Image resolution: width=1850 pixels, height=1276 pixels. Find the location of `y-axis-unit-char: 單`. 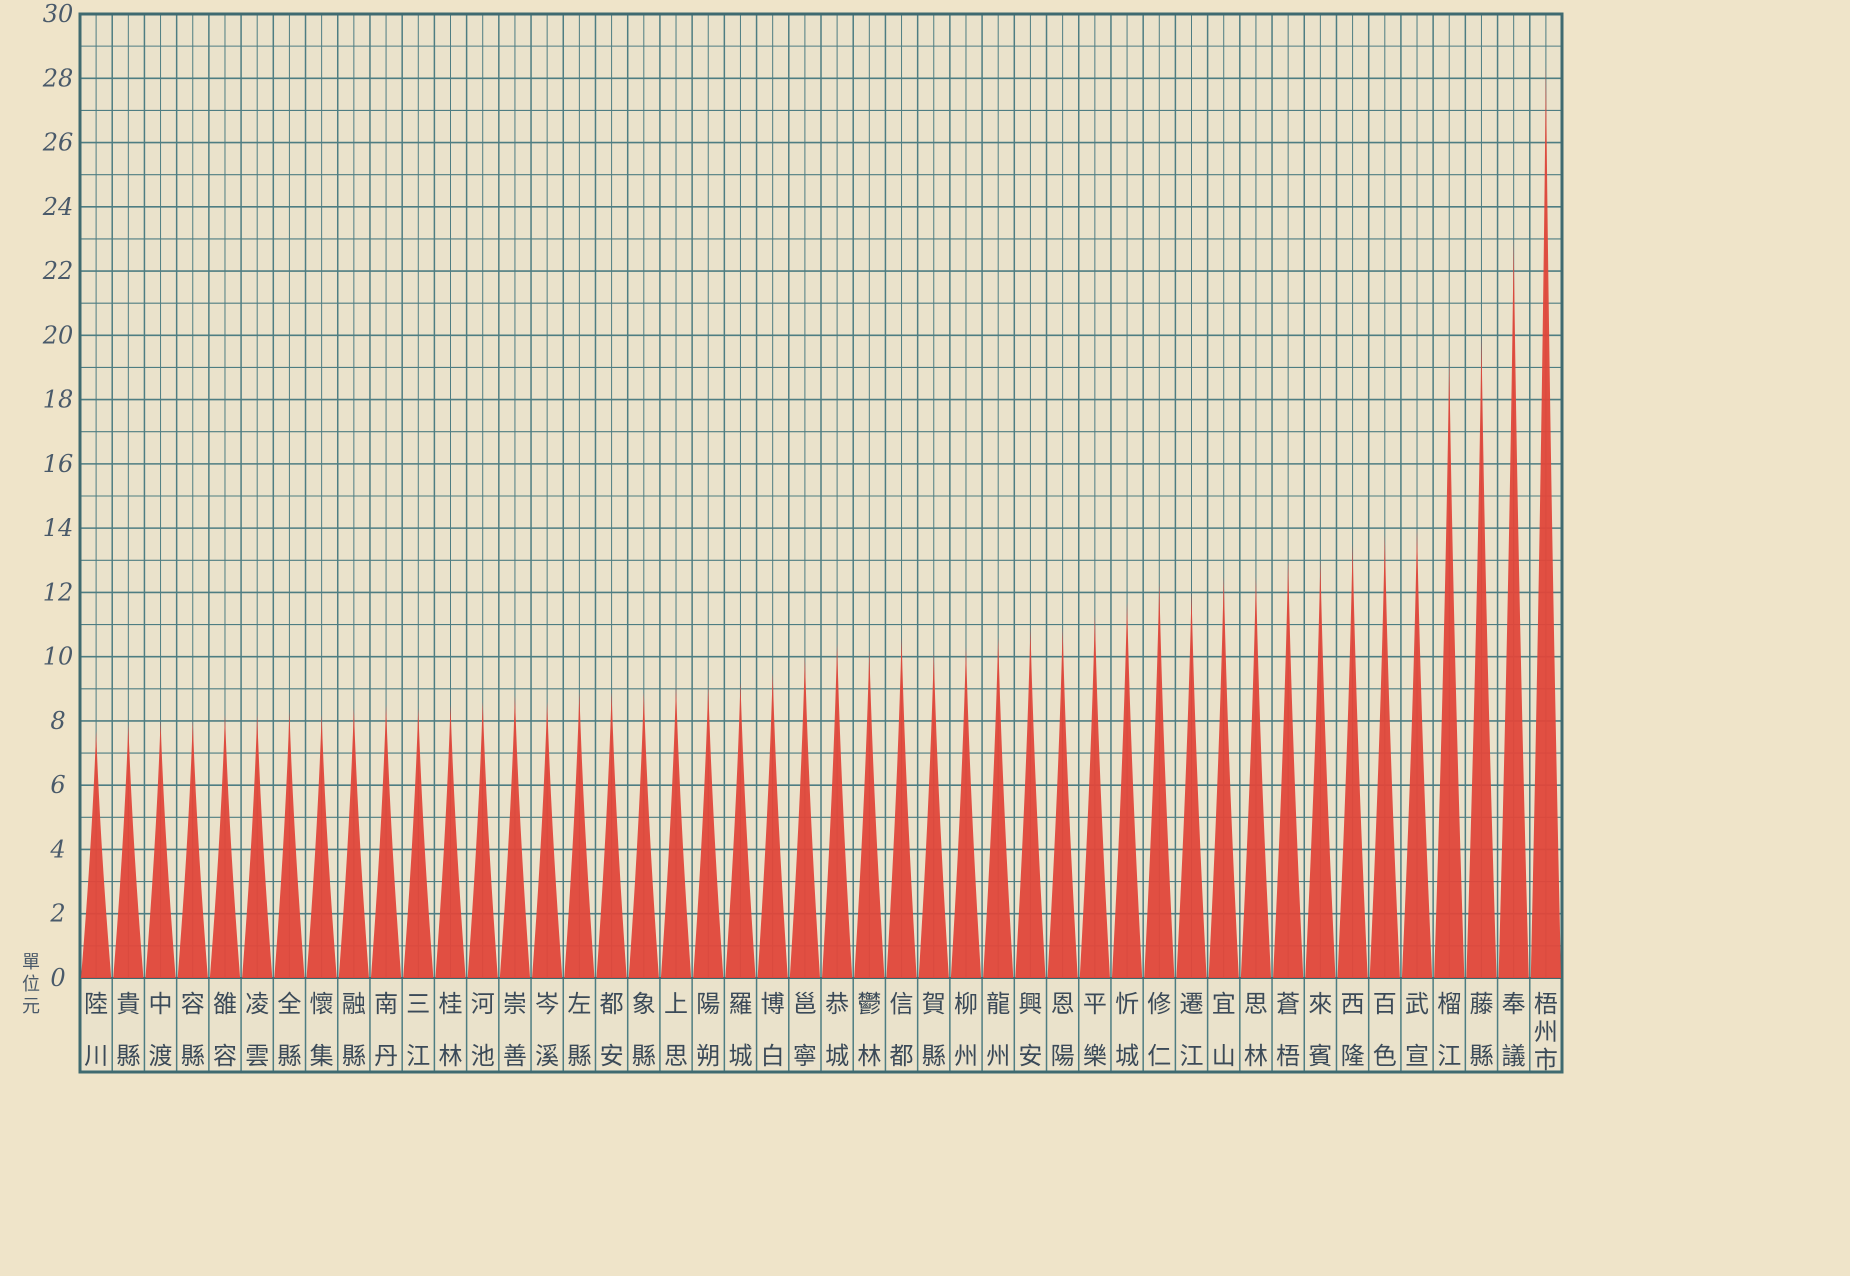

y-axis-unit-char: 單 is located at coordinates (31, 962).